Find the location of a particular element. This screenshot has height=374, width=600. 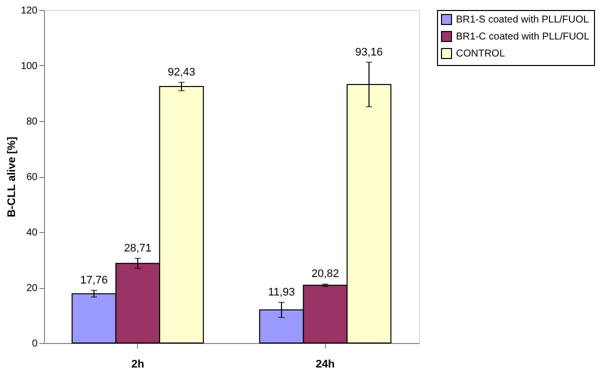

y-tick-label: 0 is located at coordinates (35, 344).